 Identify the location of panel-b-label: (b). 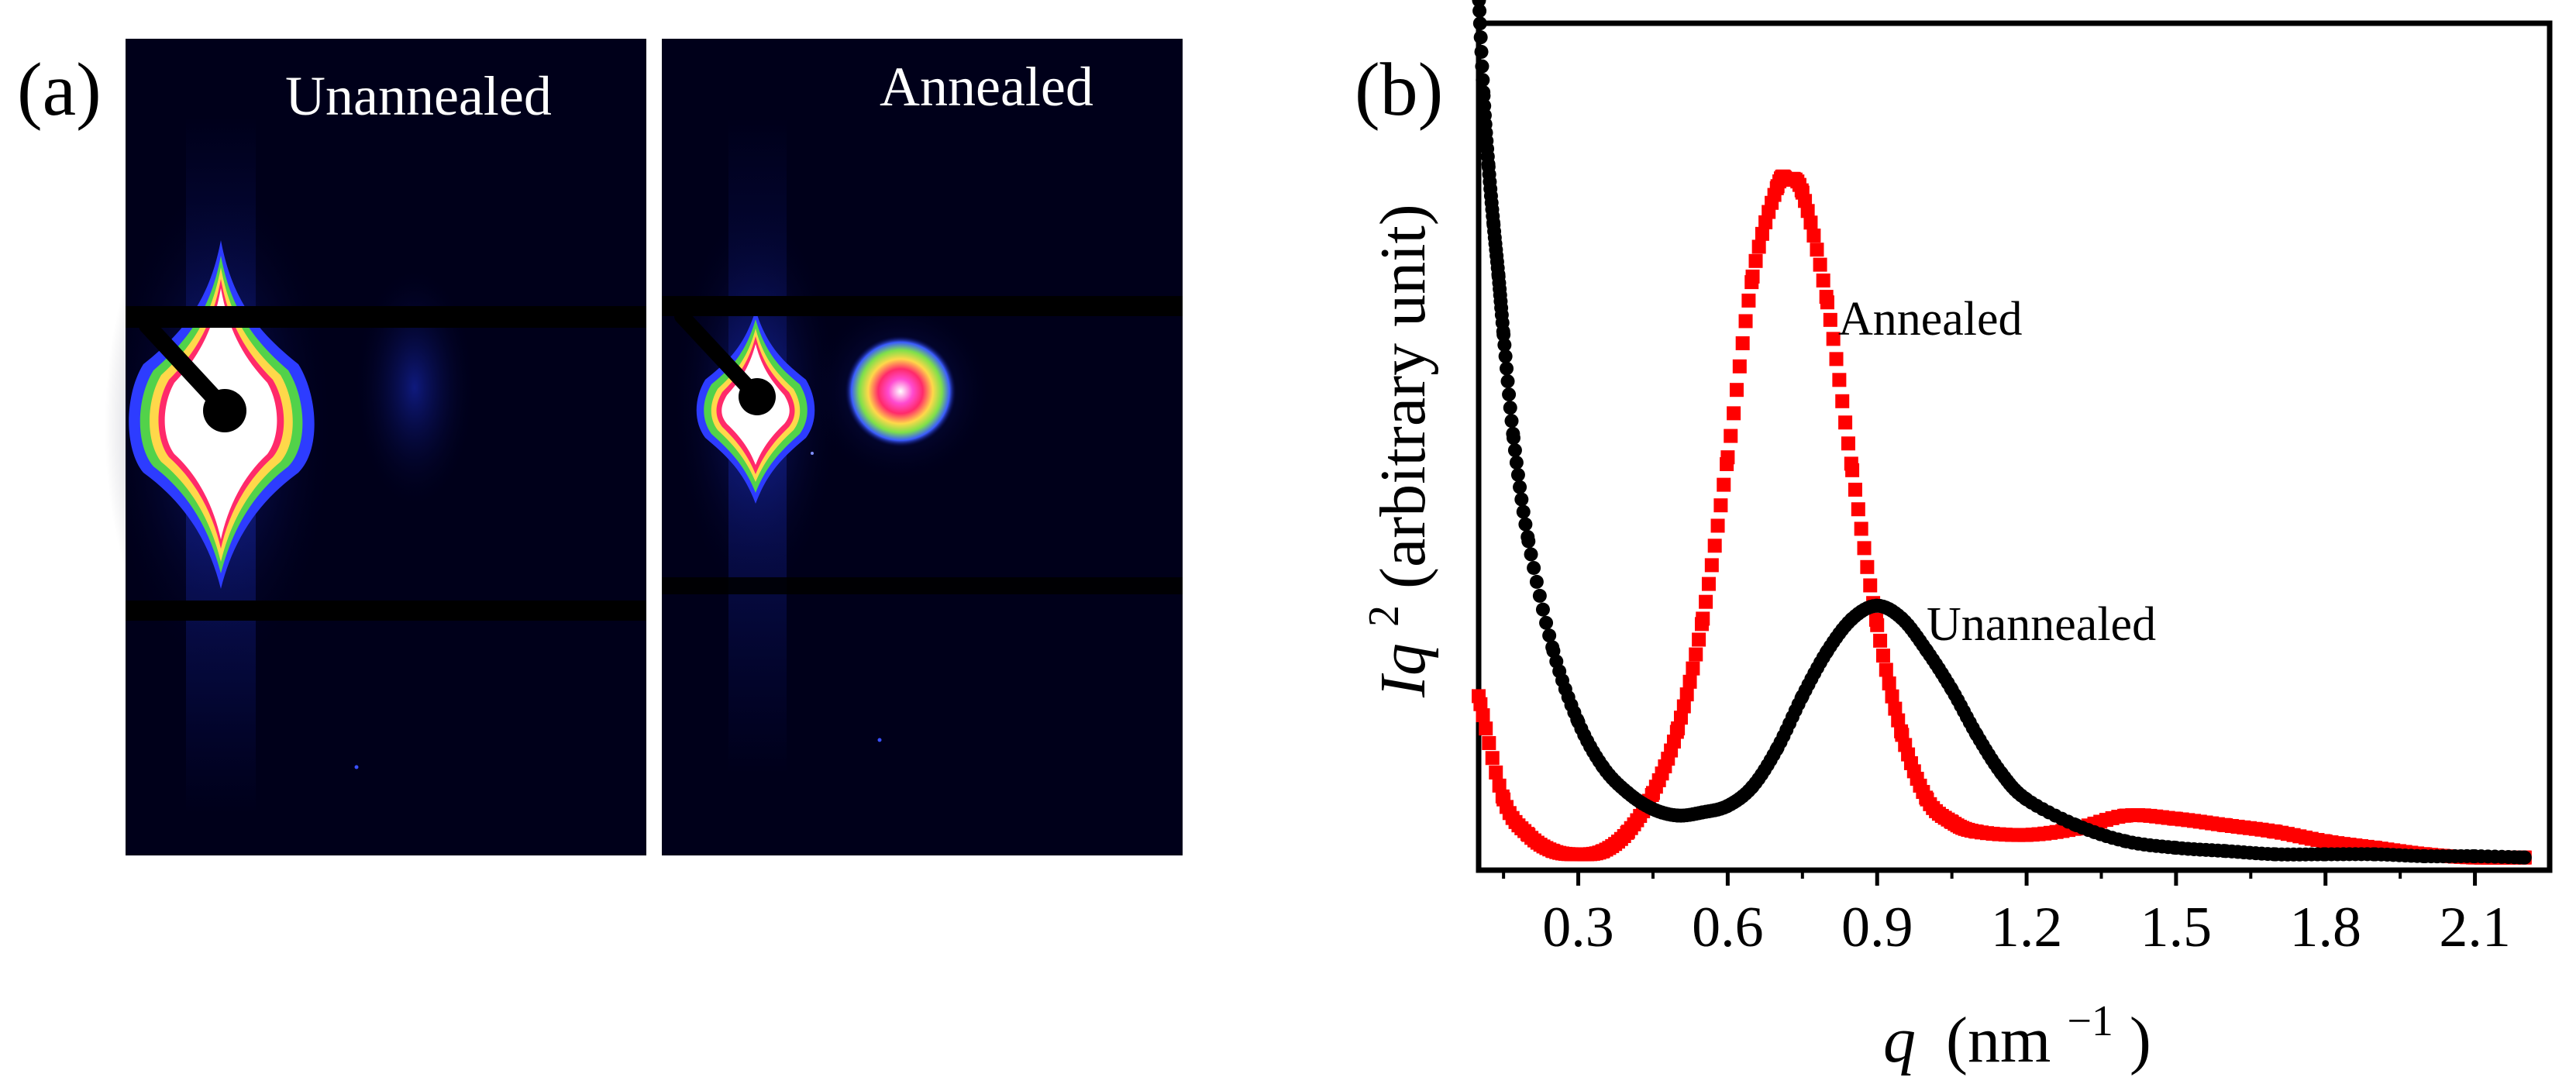
(1399, 90).